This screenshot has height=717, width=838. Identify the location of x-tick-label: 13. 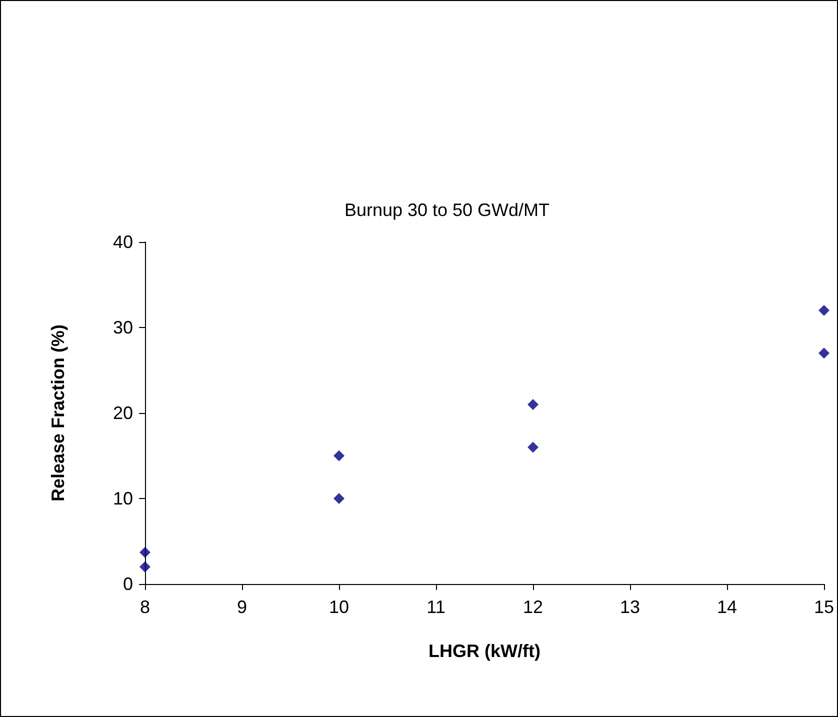
(630, 607).